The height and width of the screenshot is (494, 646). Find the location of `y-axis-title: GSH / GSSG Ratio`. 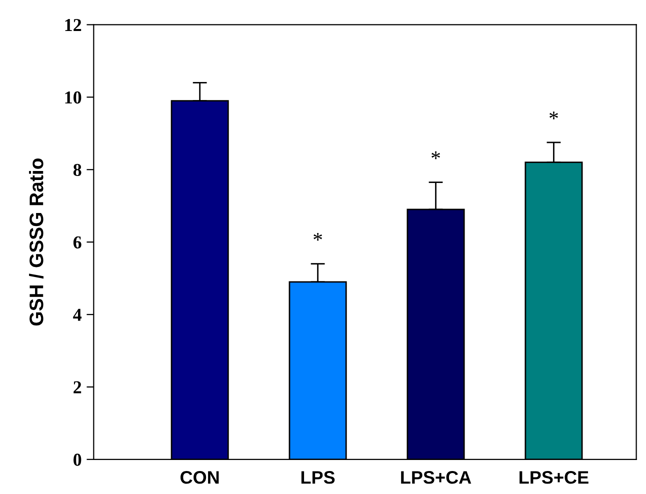

y-axis-title: GSH / GSSG Ratio is located at coordinates (36, 242).